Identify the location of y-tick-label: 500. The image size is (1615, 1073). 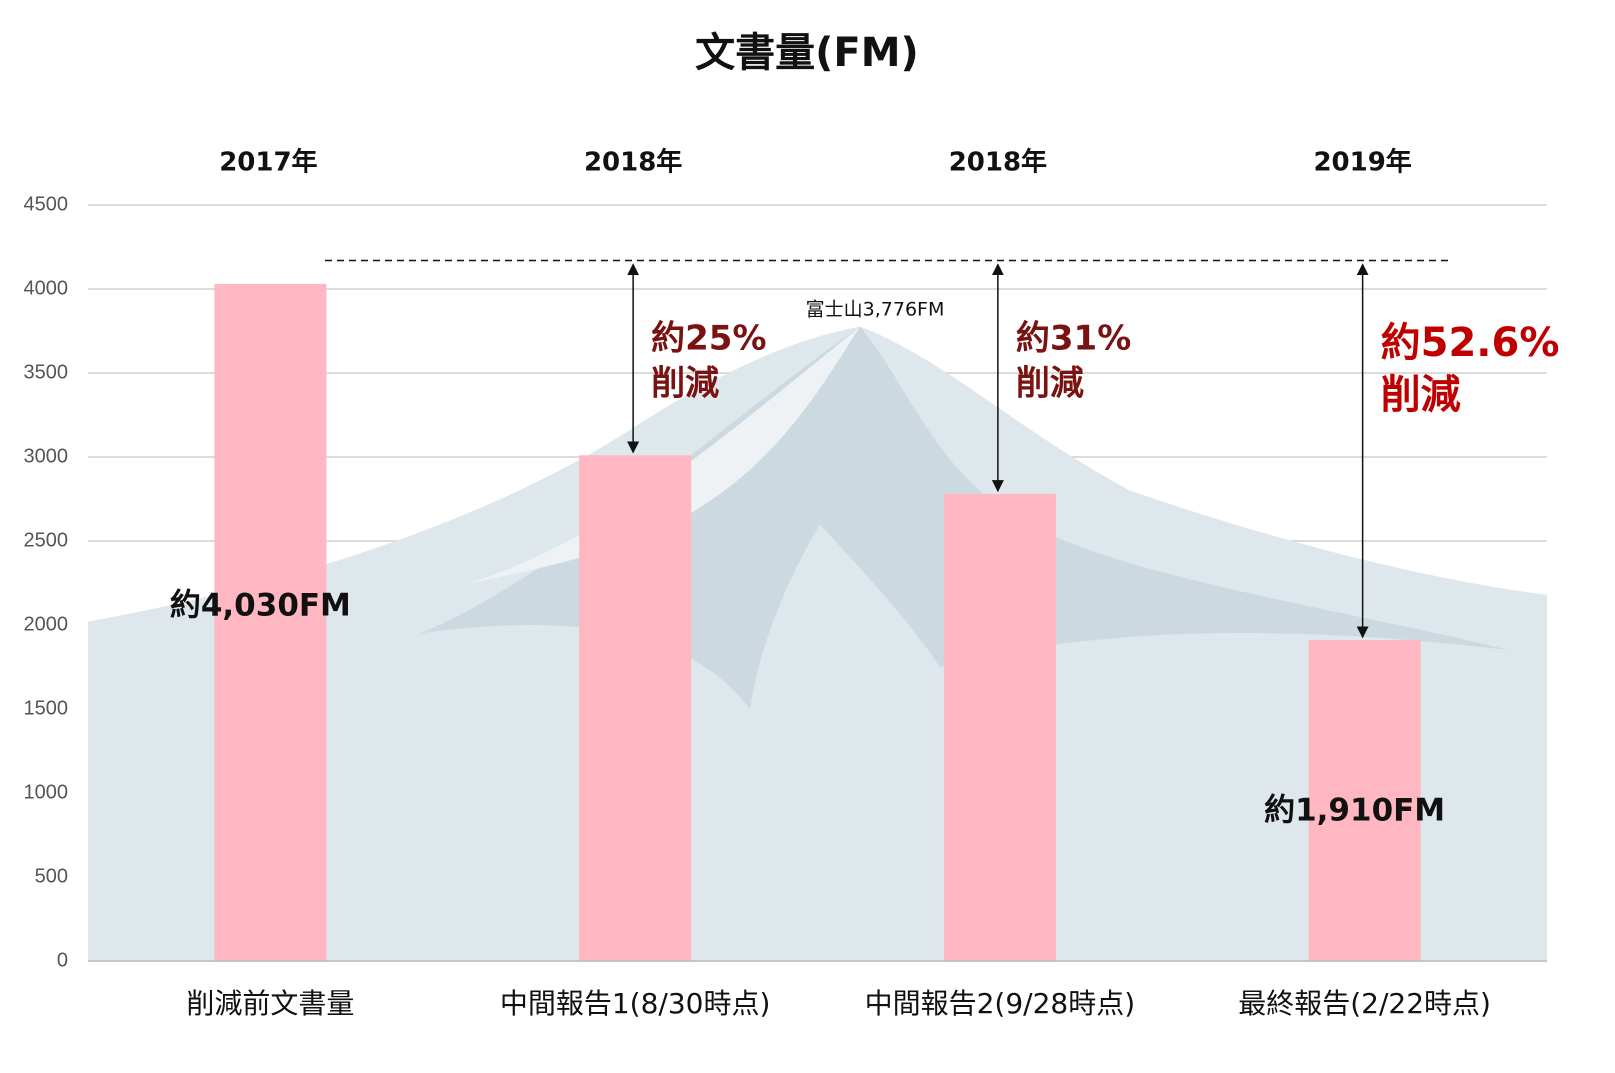
(51, 876).